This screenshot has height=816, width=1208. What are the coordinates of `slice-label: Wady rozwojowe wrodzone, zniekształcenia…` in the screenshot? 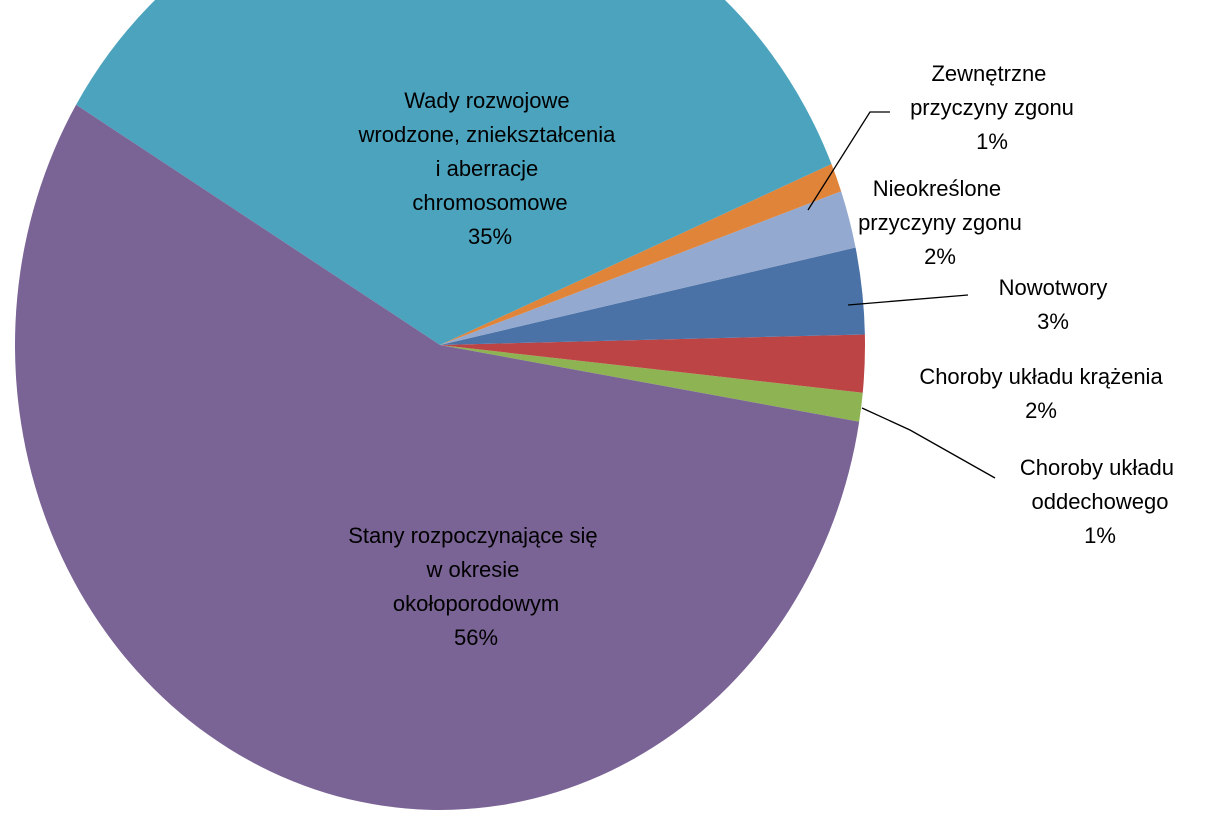 It's located at (490, 151).